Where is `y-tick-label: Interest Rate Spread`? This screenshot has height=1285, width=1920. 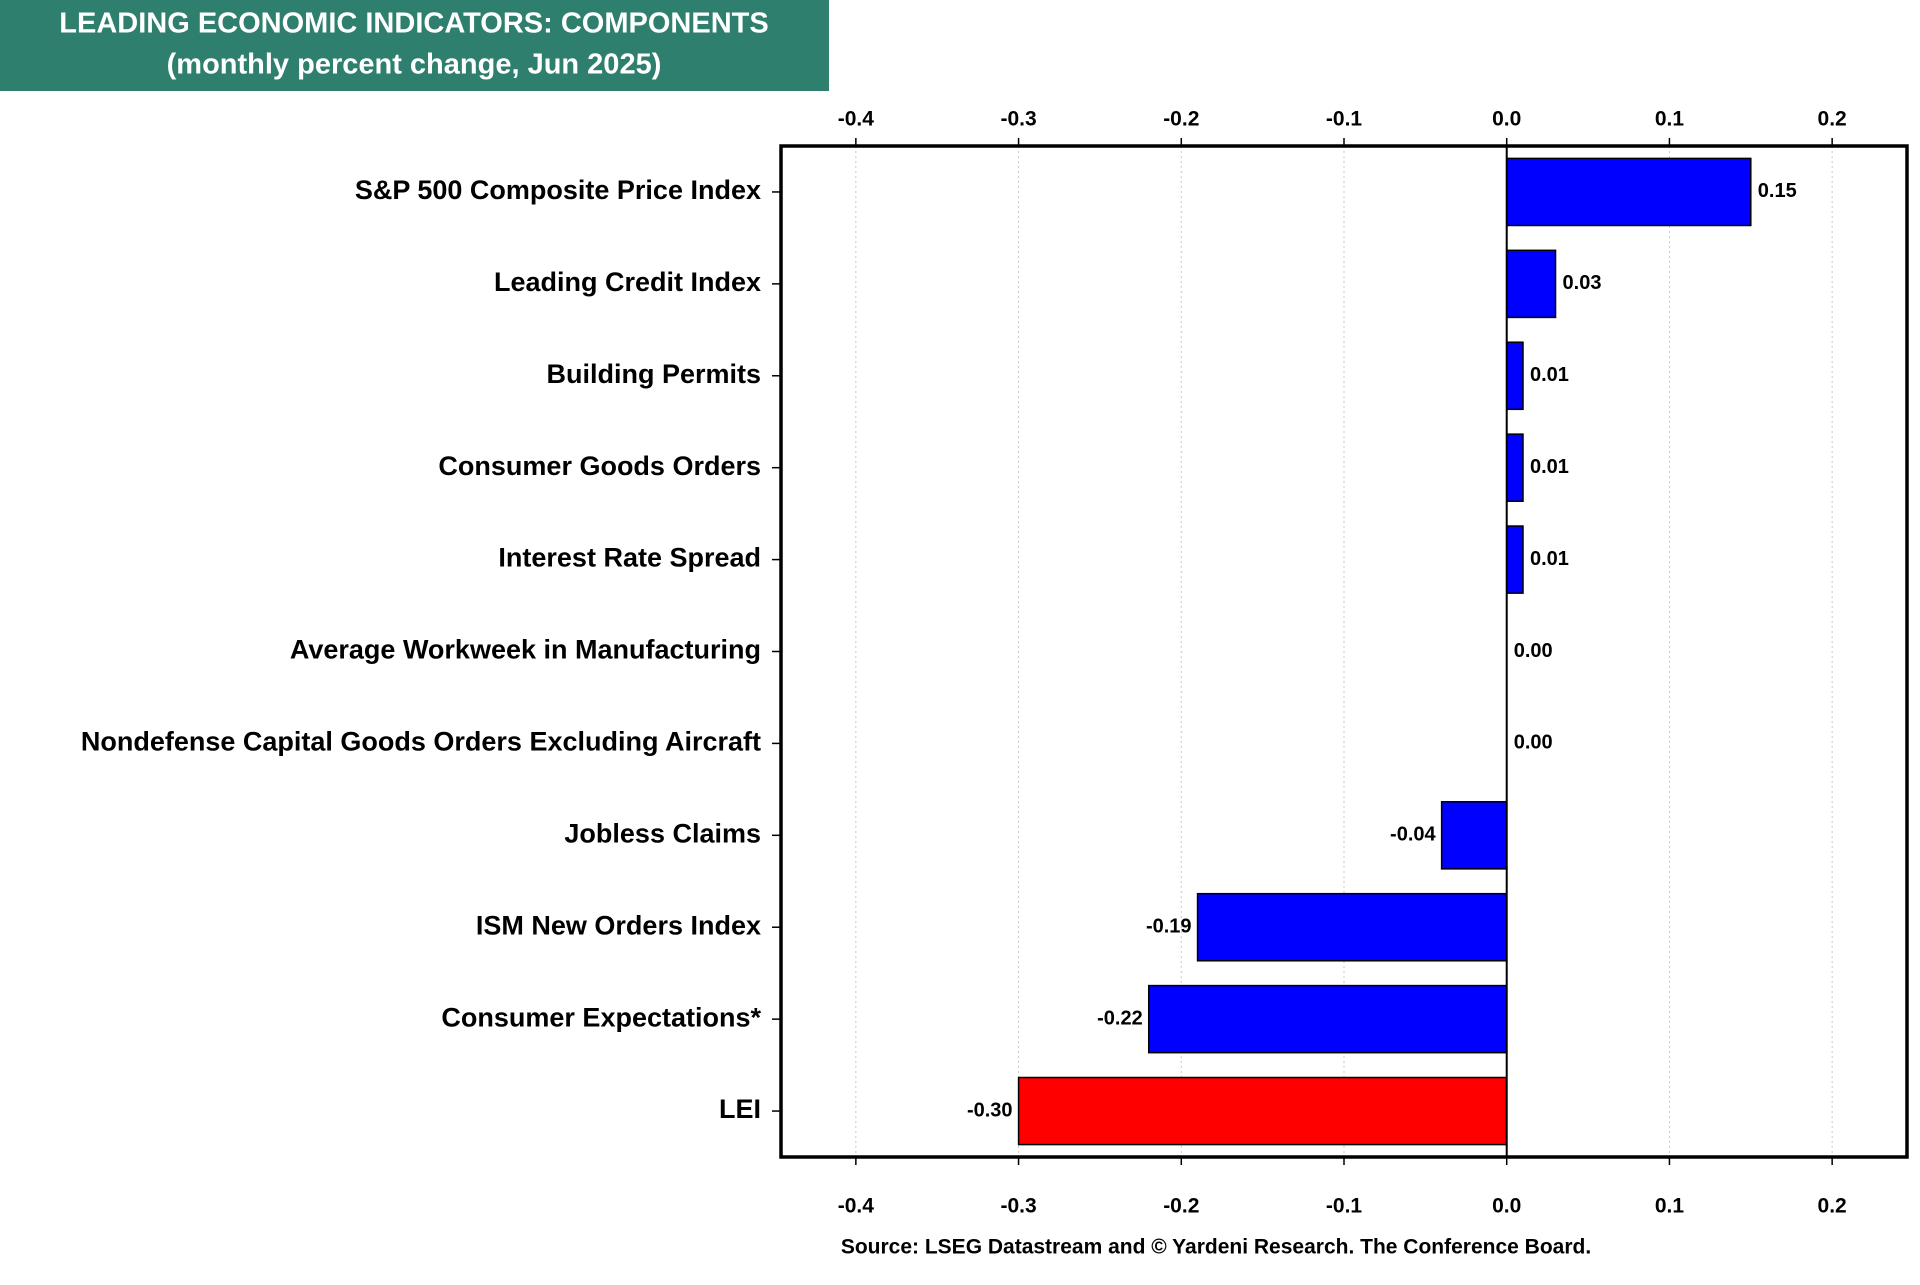
y-tick-label: Interest Rate Spread is located at coordinates (629, 558).